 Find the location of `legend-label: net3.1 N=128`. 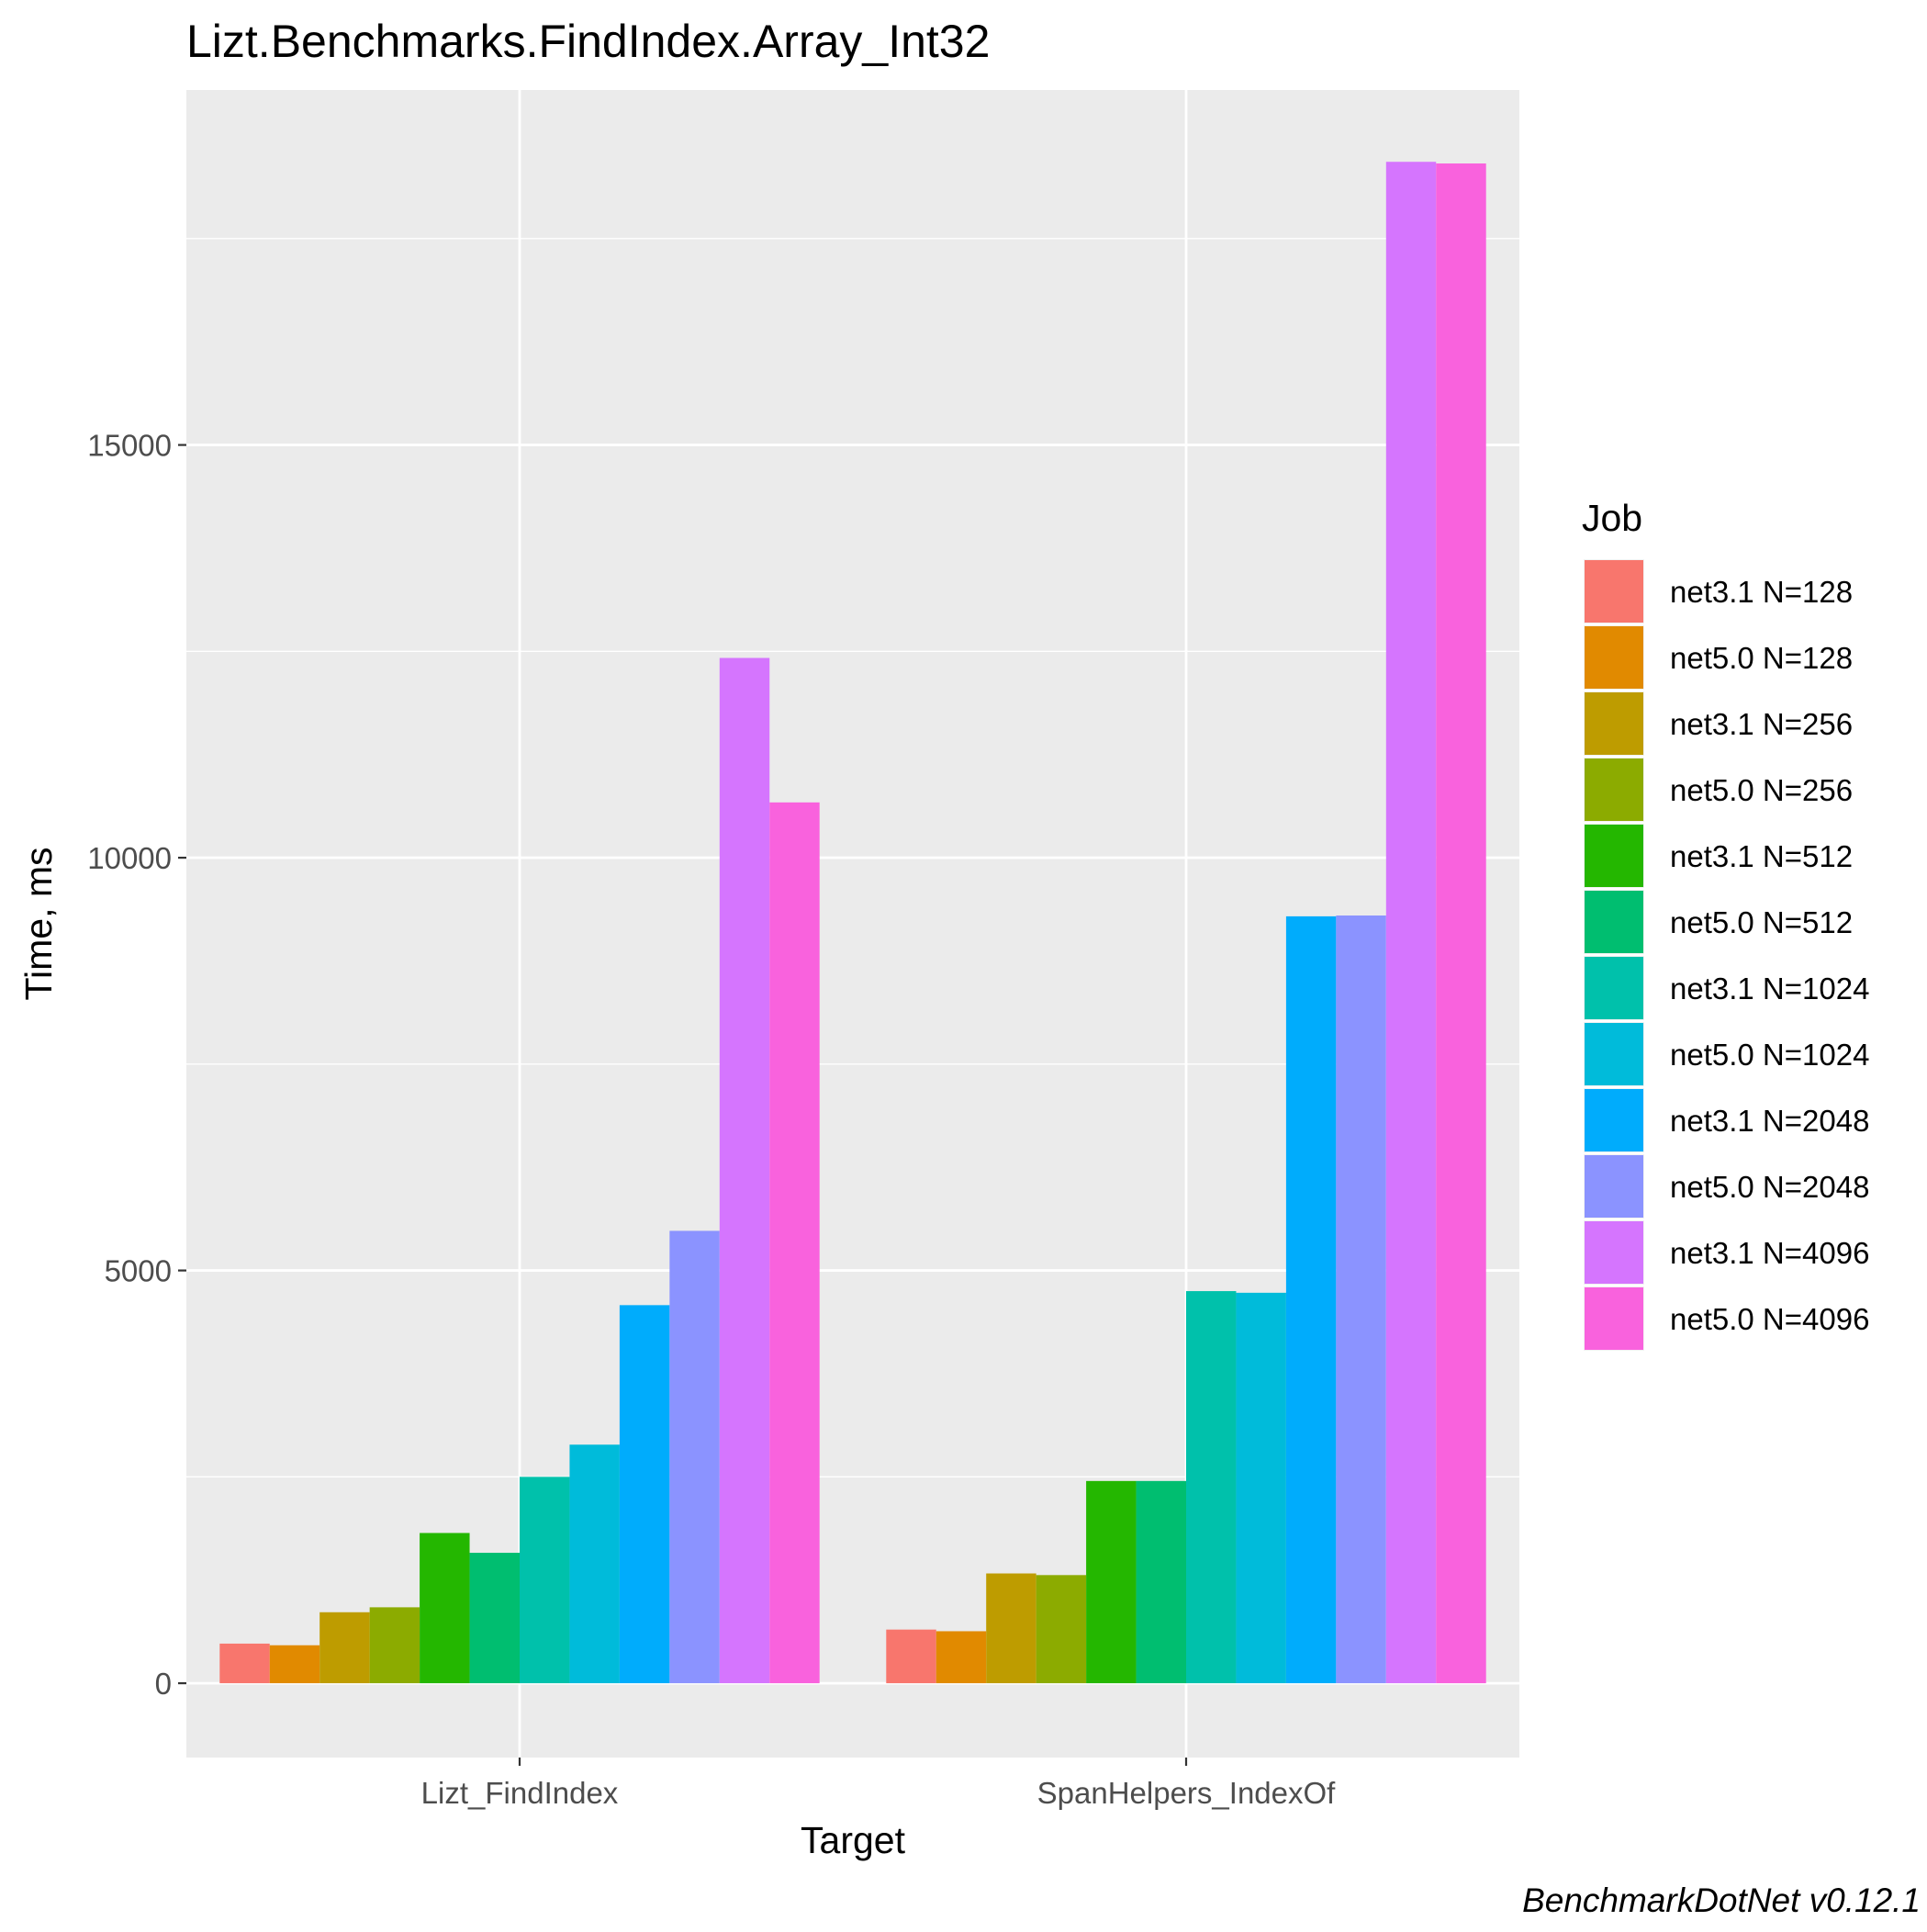

legend-label: net3.1 N=128 is located at coordinates (1762, 592).